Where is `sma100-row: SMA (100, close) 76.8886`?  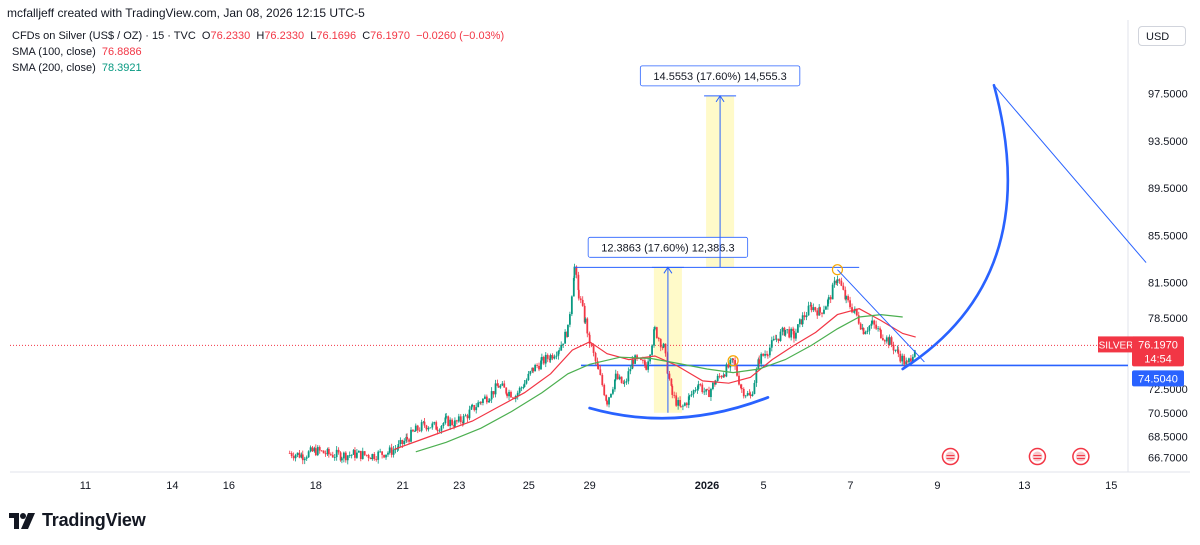 sma100-row: SMA (100, close) 76.8886 is located at coordinates (258, 52).